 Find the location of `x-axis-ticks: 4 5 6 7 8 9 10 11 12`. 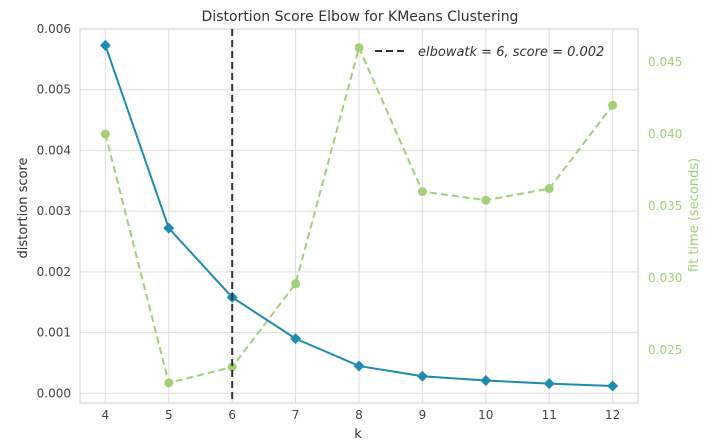

x-axis-ticks: 4 5 6 7 8 9 10 11 12 is located at coordinates (361, 415).